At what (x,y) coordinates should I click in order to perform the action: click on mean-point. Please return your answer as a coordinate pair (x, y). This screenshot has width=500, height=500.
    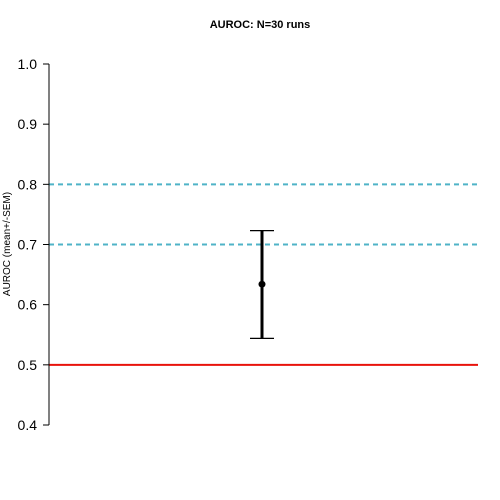
    Looking at the image, I should click on (262, 284).